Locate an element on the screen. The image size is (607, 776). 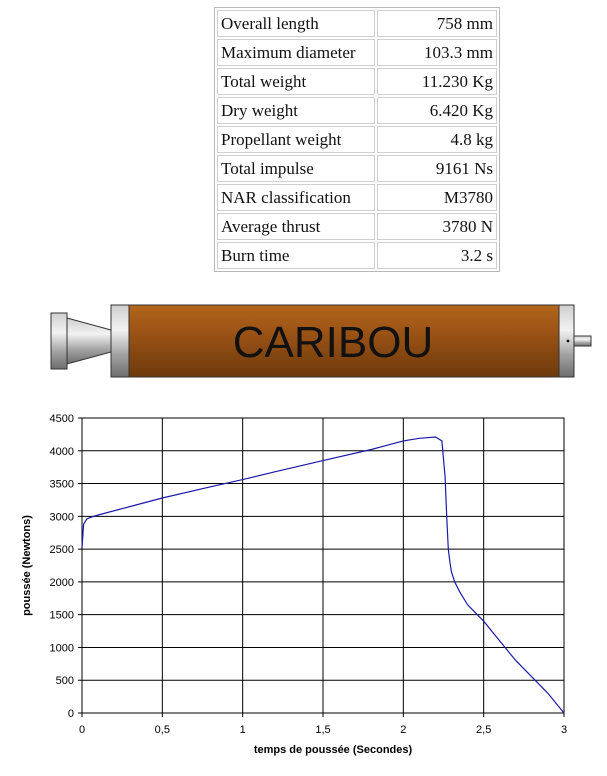
y-axis-label: poussée (Newtons) is located at coordinates (27, 565).